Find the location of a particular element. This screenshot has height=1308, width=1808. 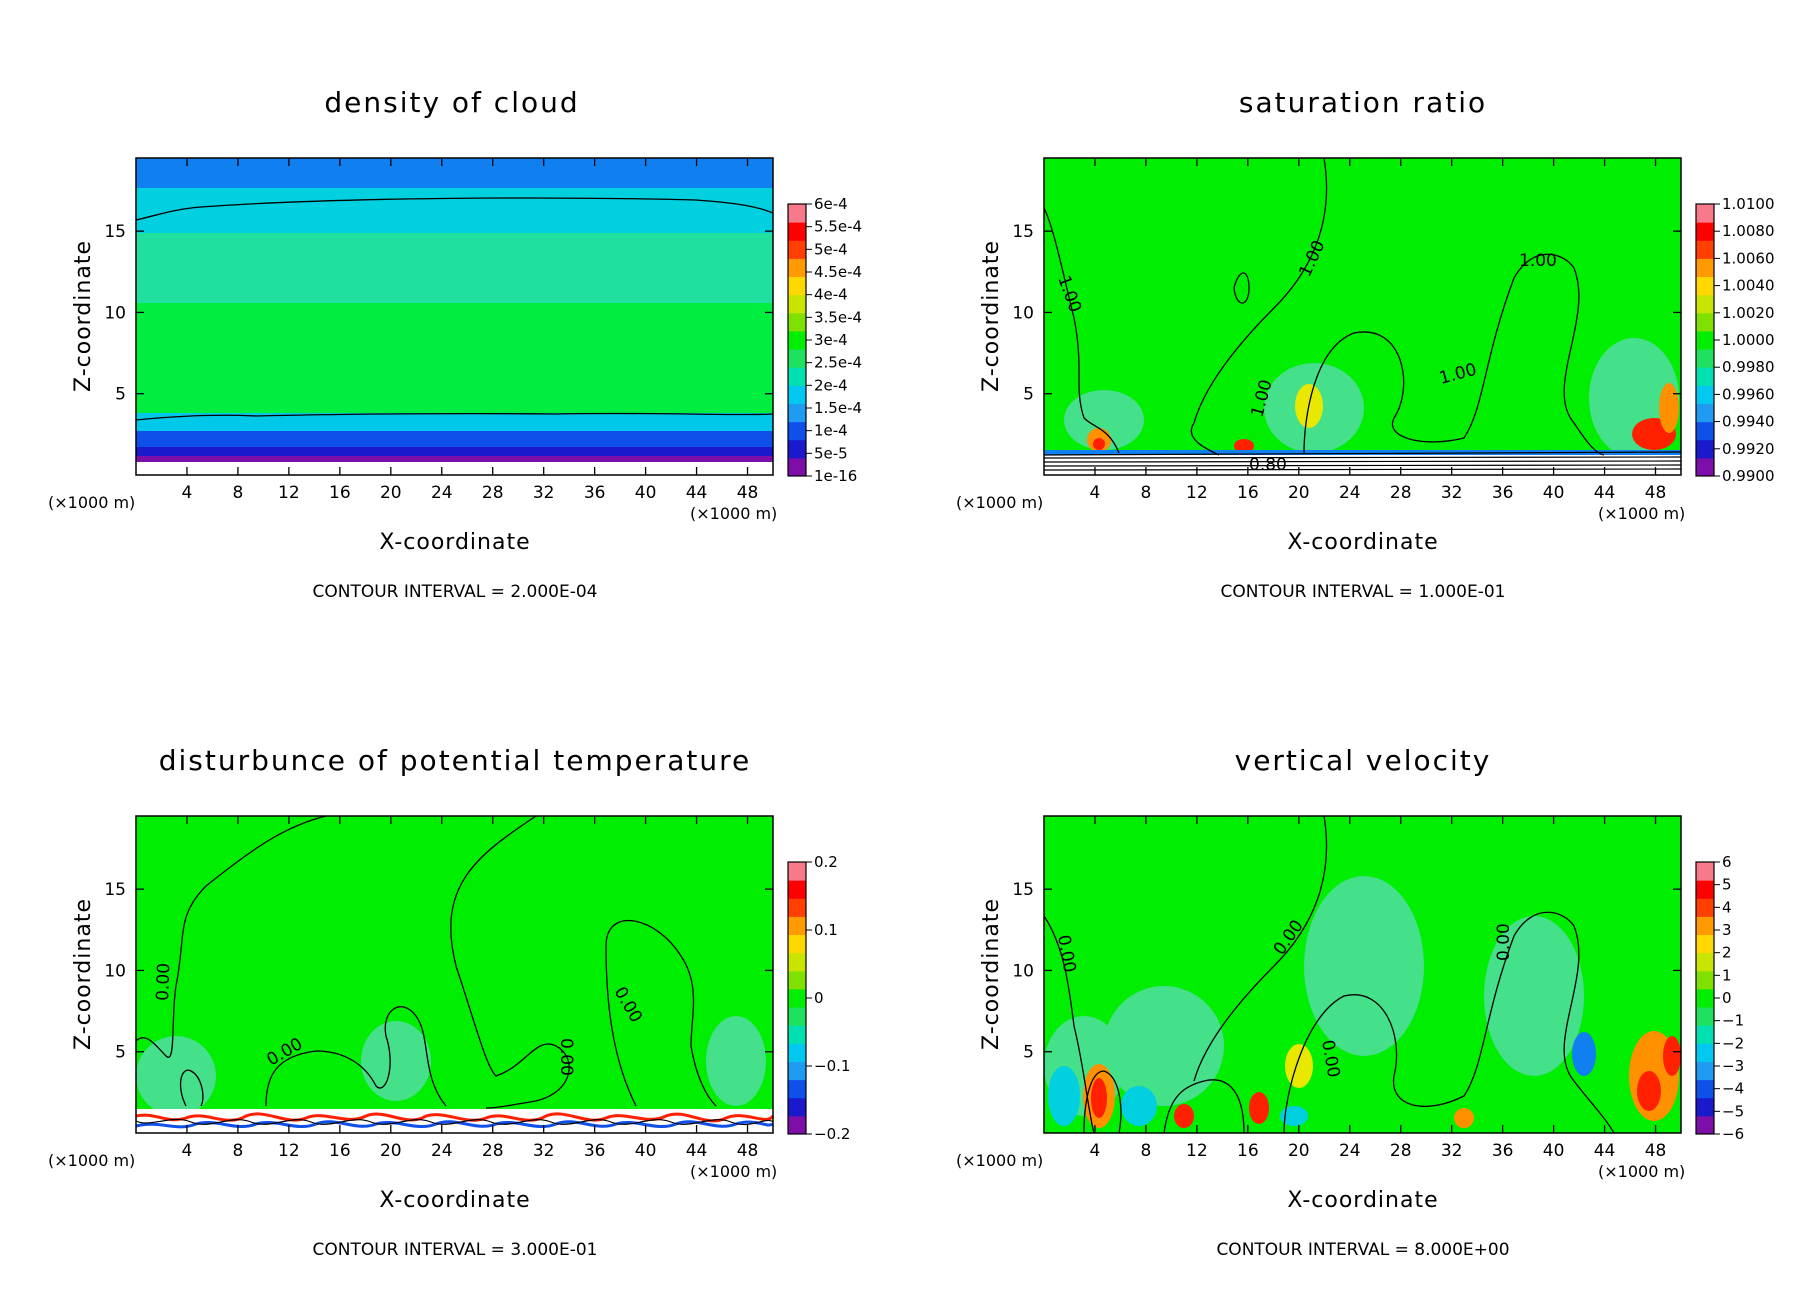

colorbar-label: −3 is located at coordinates (1733, 1066).